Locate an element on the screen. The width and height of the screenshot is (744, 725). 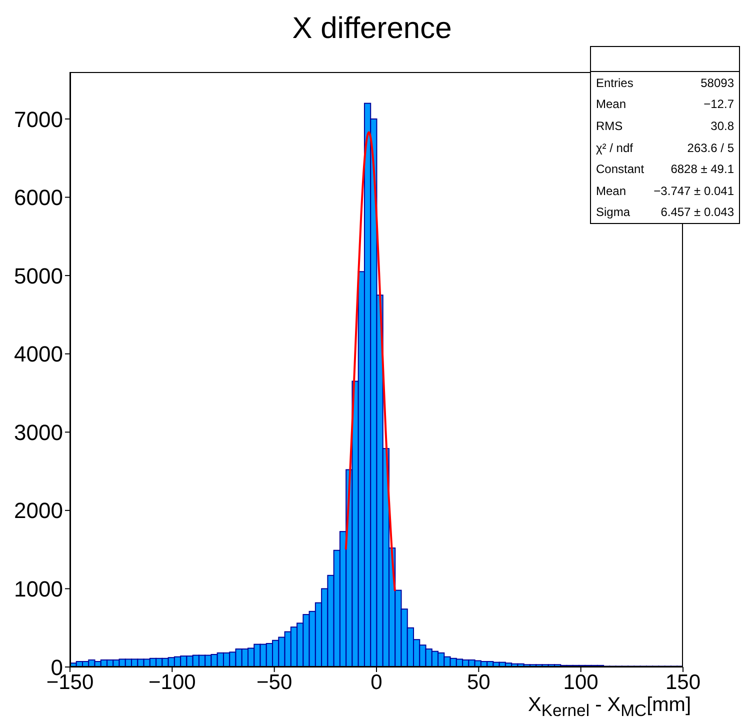
text: 263.6 / 5 is located at coordinates (710, 147).